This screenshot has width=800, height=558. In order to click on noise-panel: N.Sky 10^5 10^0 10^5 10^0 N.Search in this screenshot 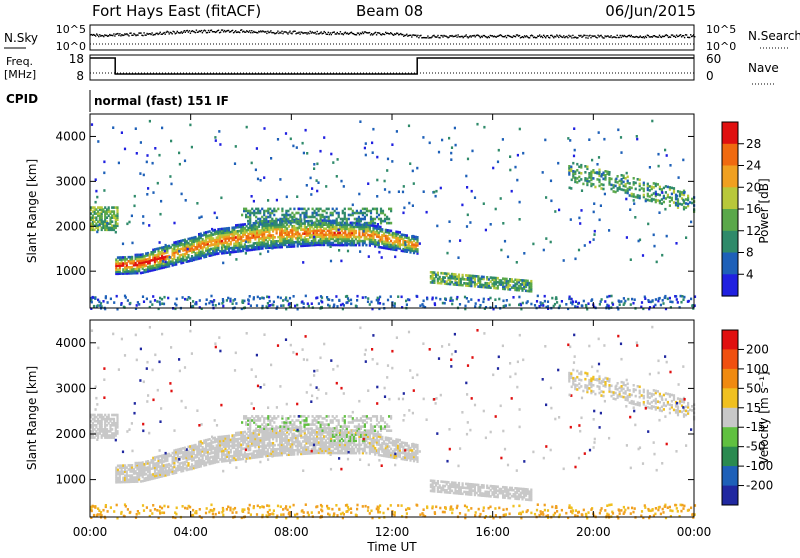, I will do `click(402, 38)`.